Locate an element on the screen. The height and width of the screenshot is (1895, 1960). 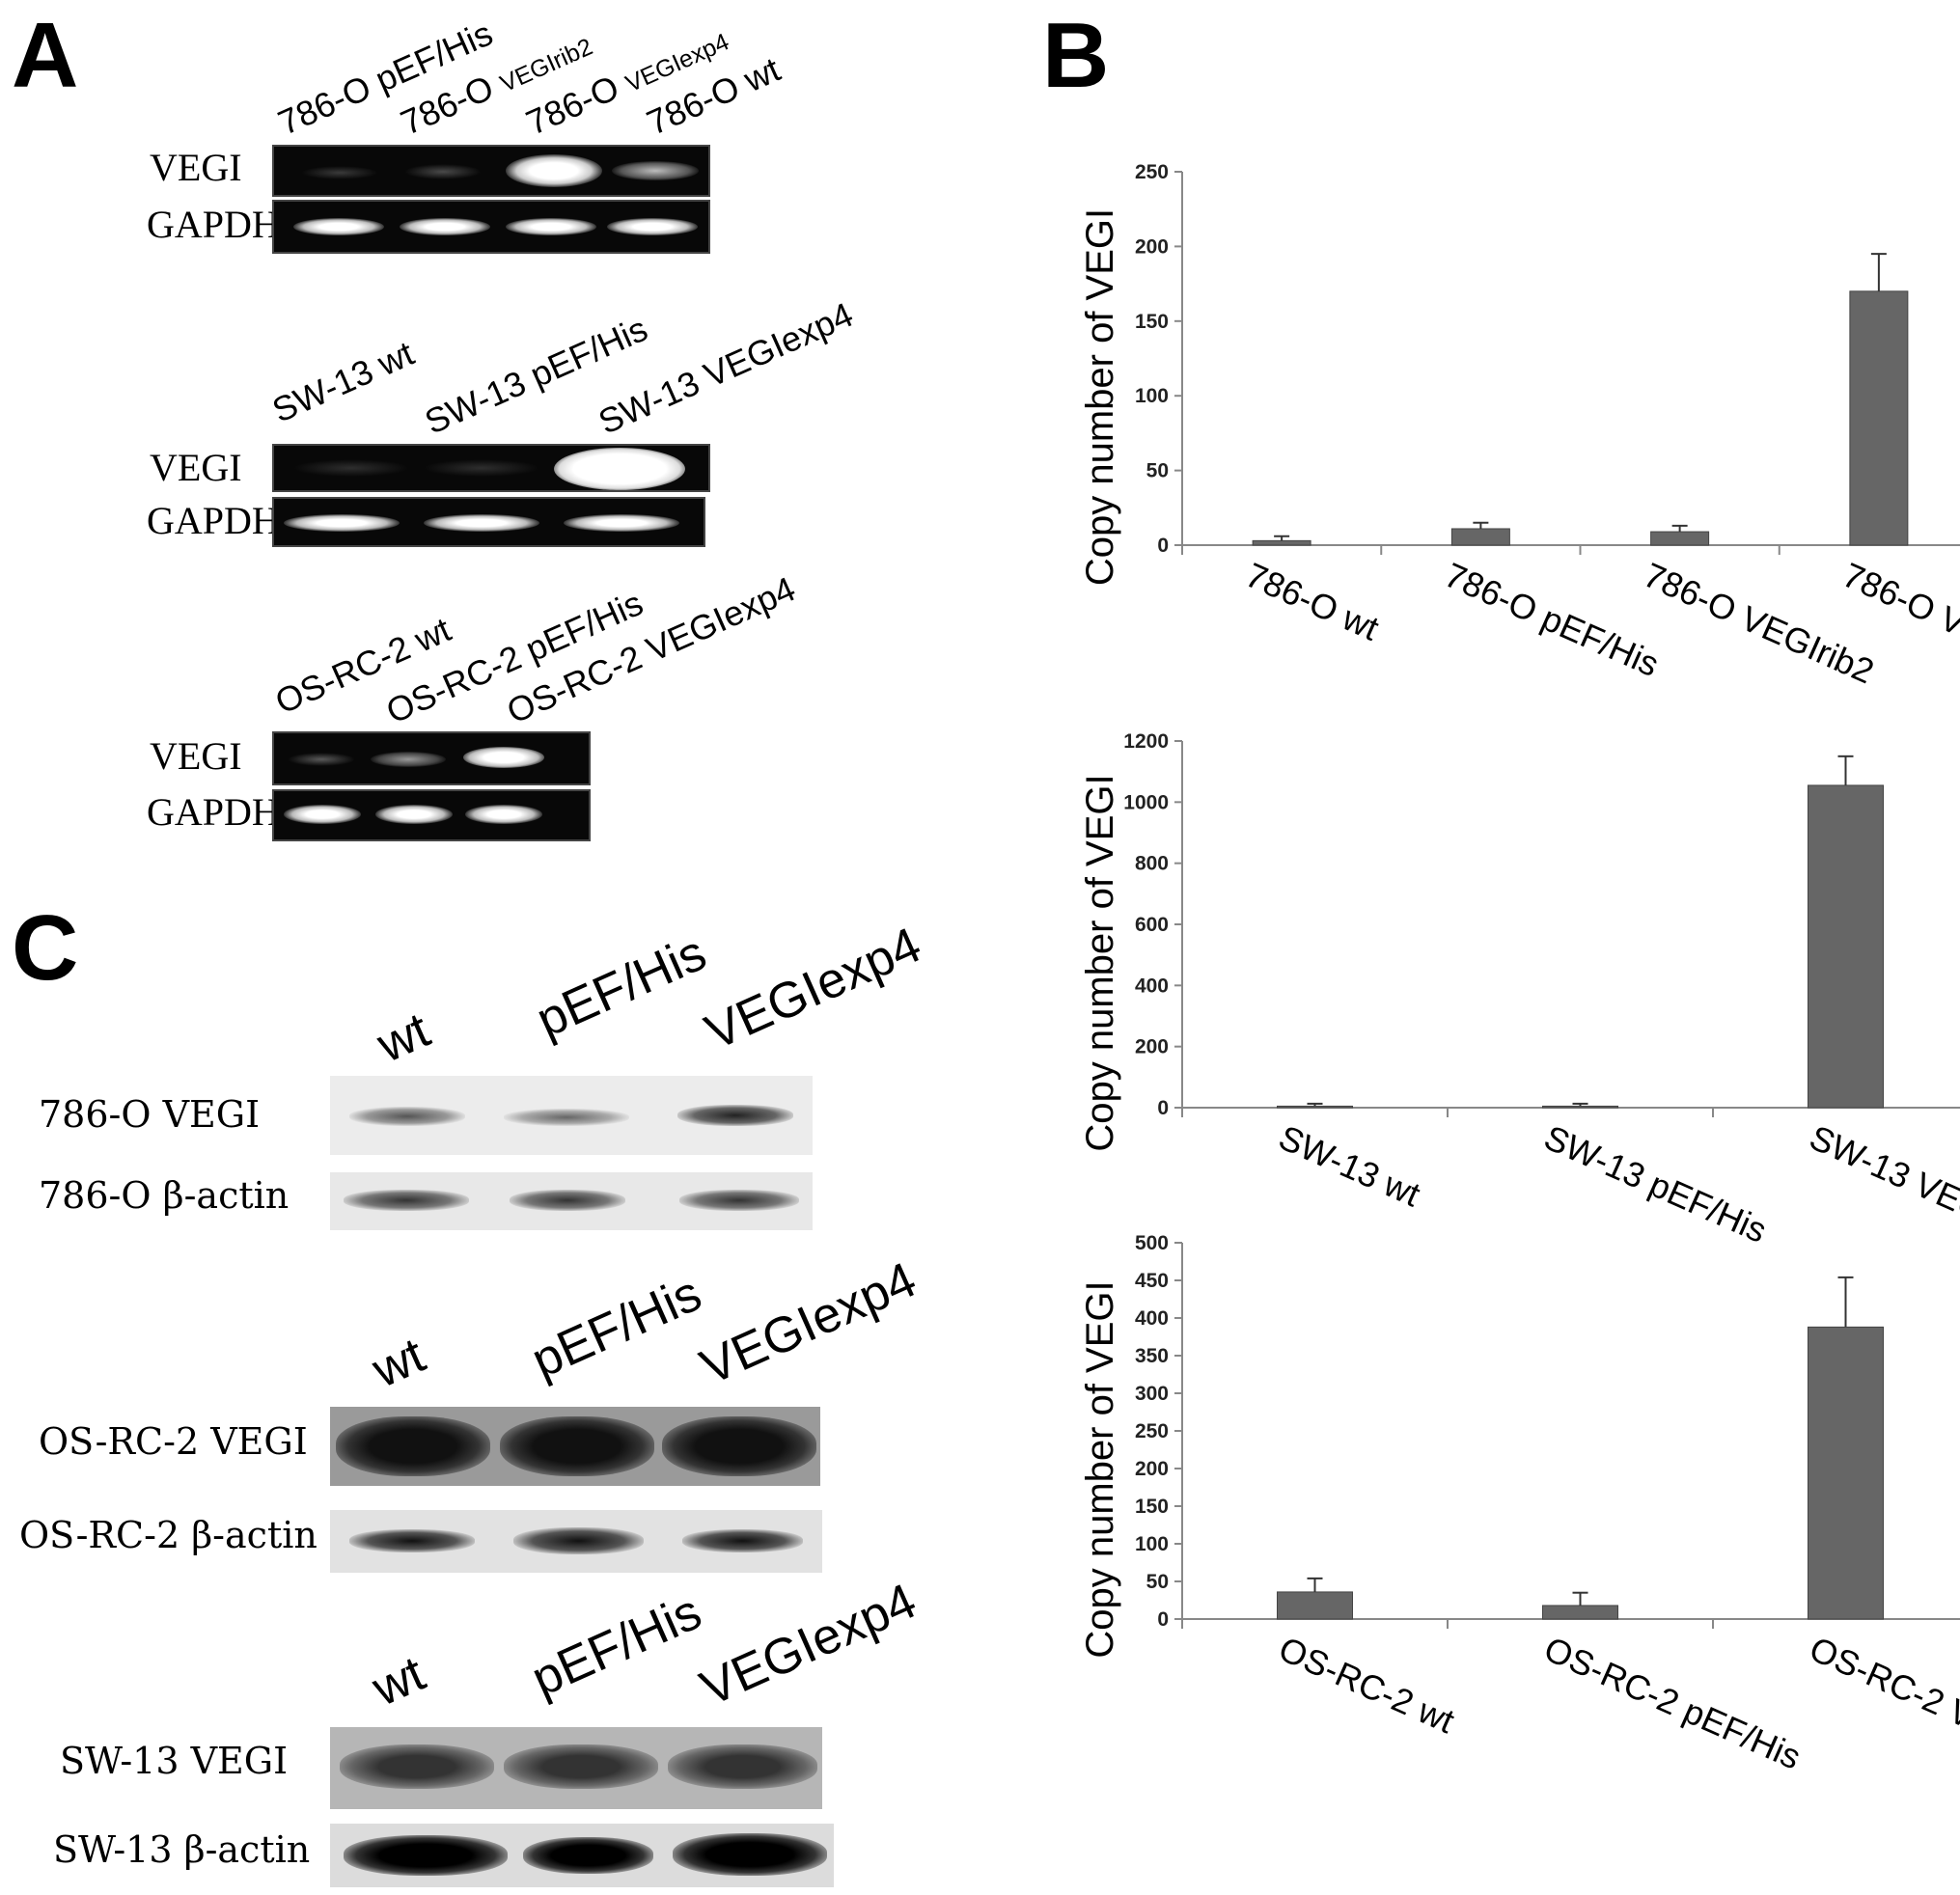
y-tick-label: 1200 is located at coordinates (1146, 742).